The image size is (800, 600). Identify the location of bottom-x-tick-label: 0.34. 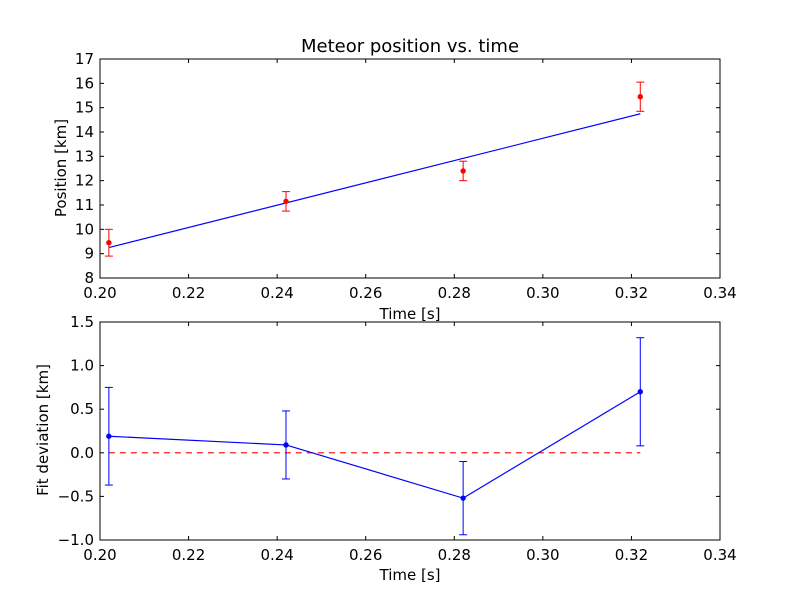
(719, 555).